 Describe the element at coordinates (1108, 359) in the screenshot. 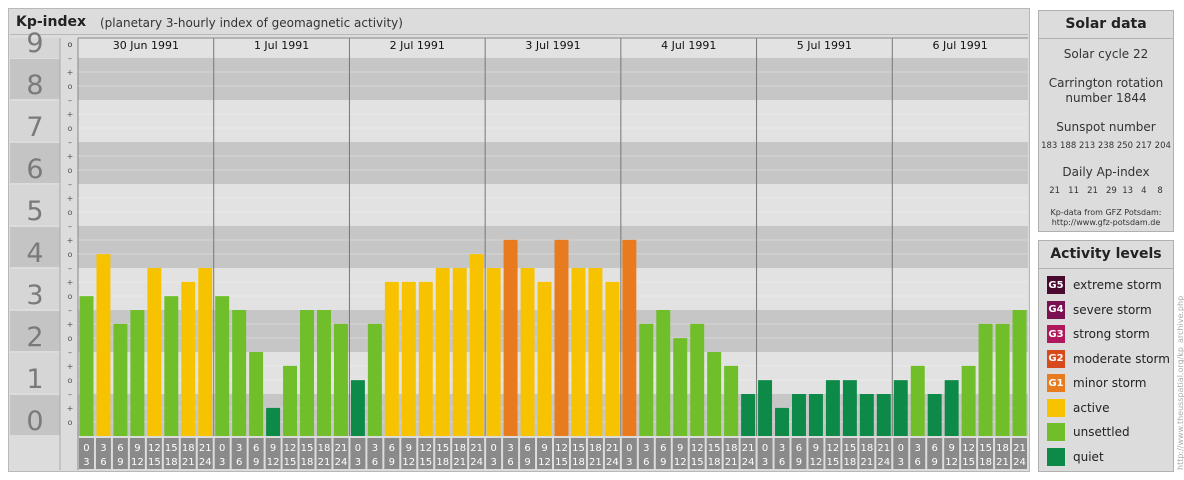

I see `legend-item: G2 moderate storm` at that location.